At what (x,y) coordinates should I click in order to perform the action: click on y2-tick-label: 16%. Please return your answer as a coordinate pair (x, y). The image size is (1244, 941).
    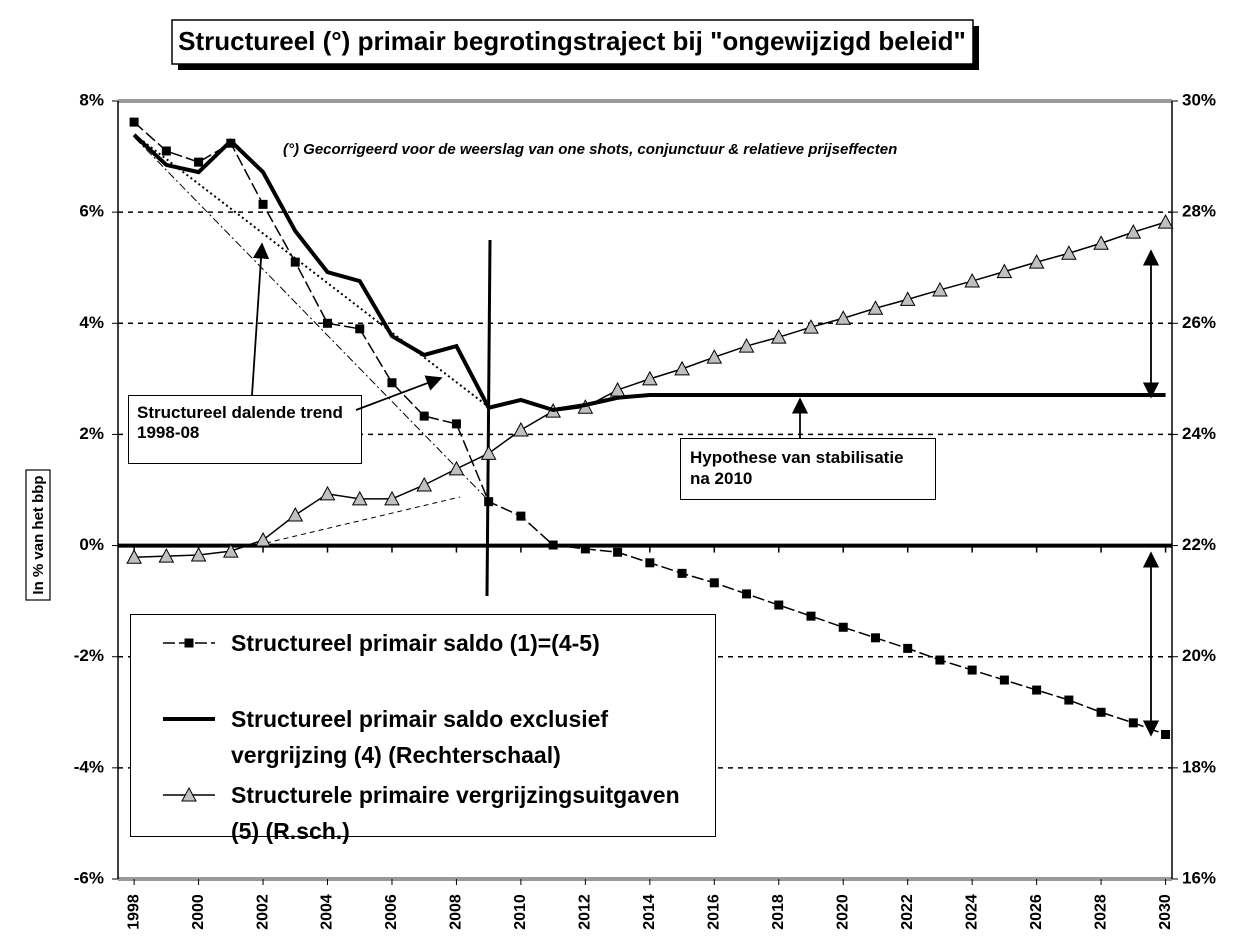
    Looking at the image, I should click on (1199, 877).